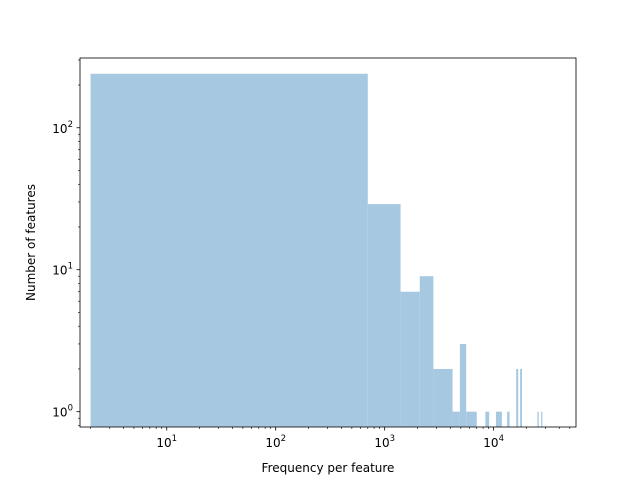 Image resolution: width=640 pixels, height=480 pixels. Describe the element at coordinates (66, 242) in the screenshot. I see `y-axis-ticks: 10⁰ 10¹ 10²` at that location.